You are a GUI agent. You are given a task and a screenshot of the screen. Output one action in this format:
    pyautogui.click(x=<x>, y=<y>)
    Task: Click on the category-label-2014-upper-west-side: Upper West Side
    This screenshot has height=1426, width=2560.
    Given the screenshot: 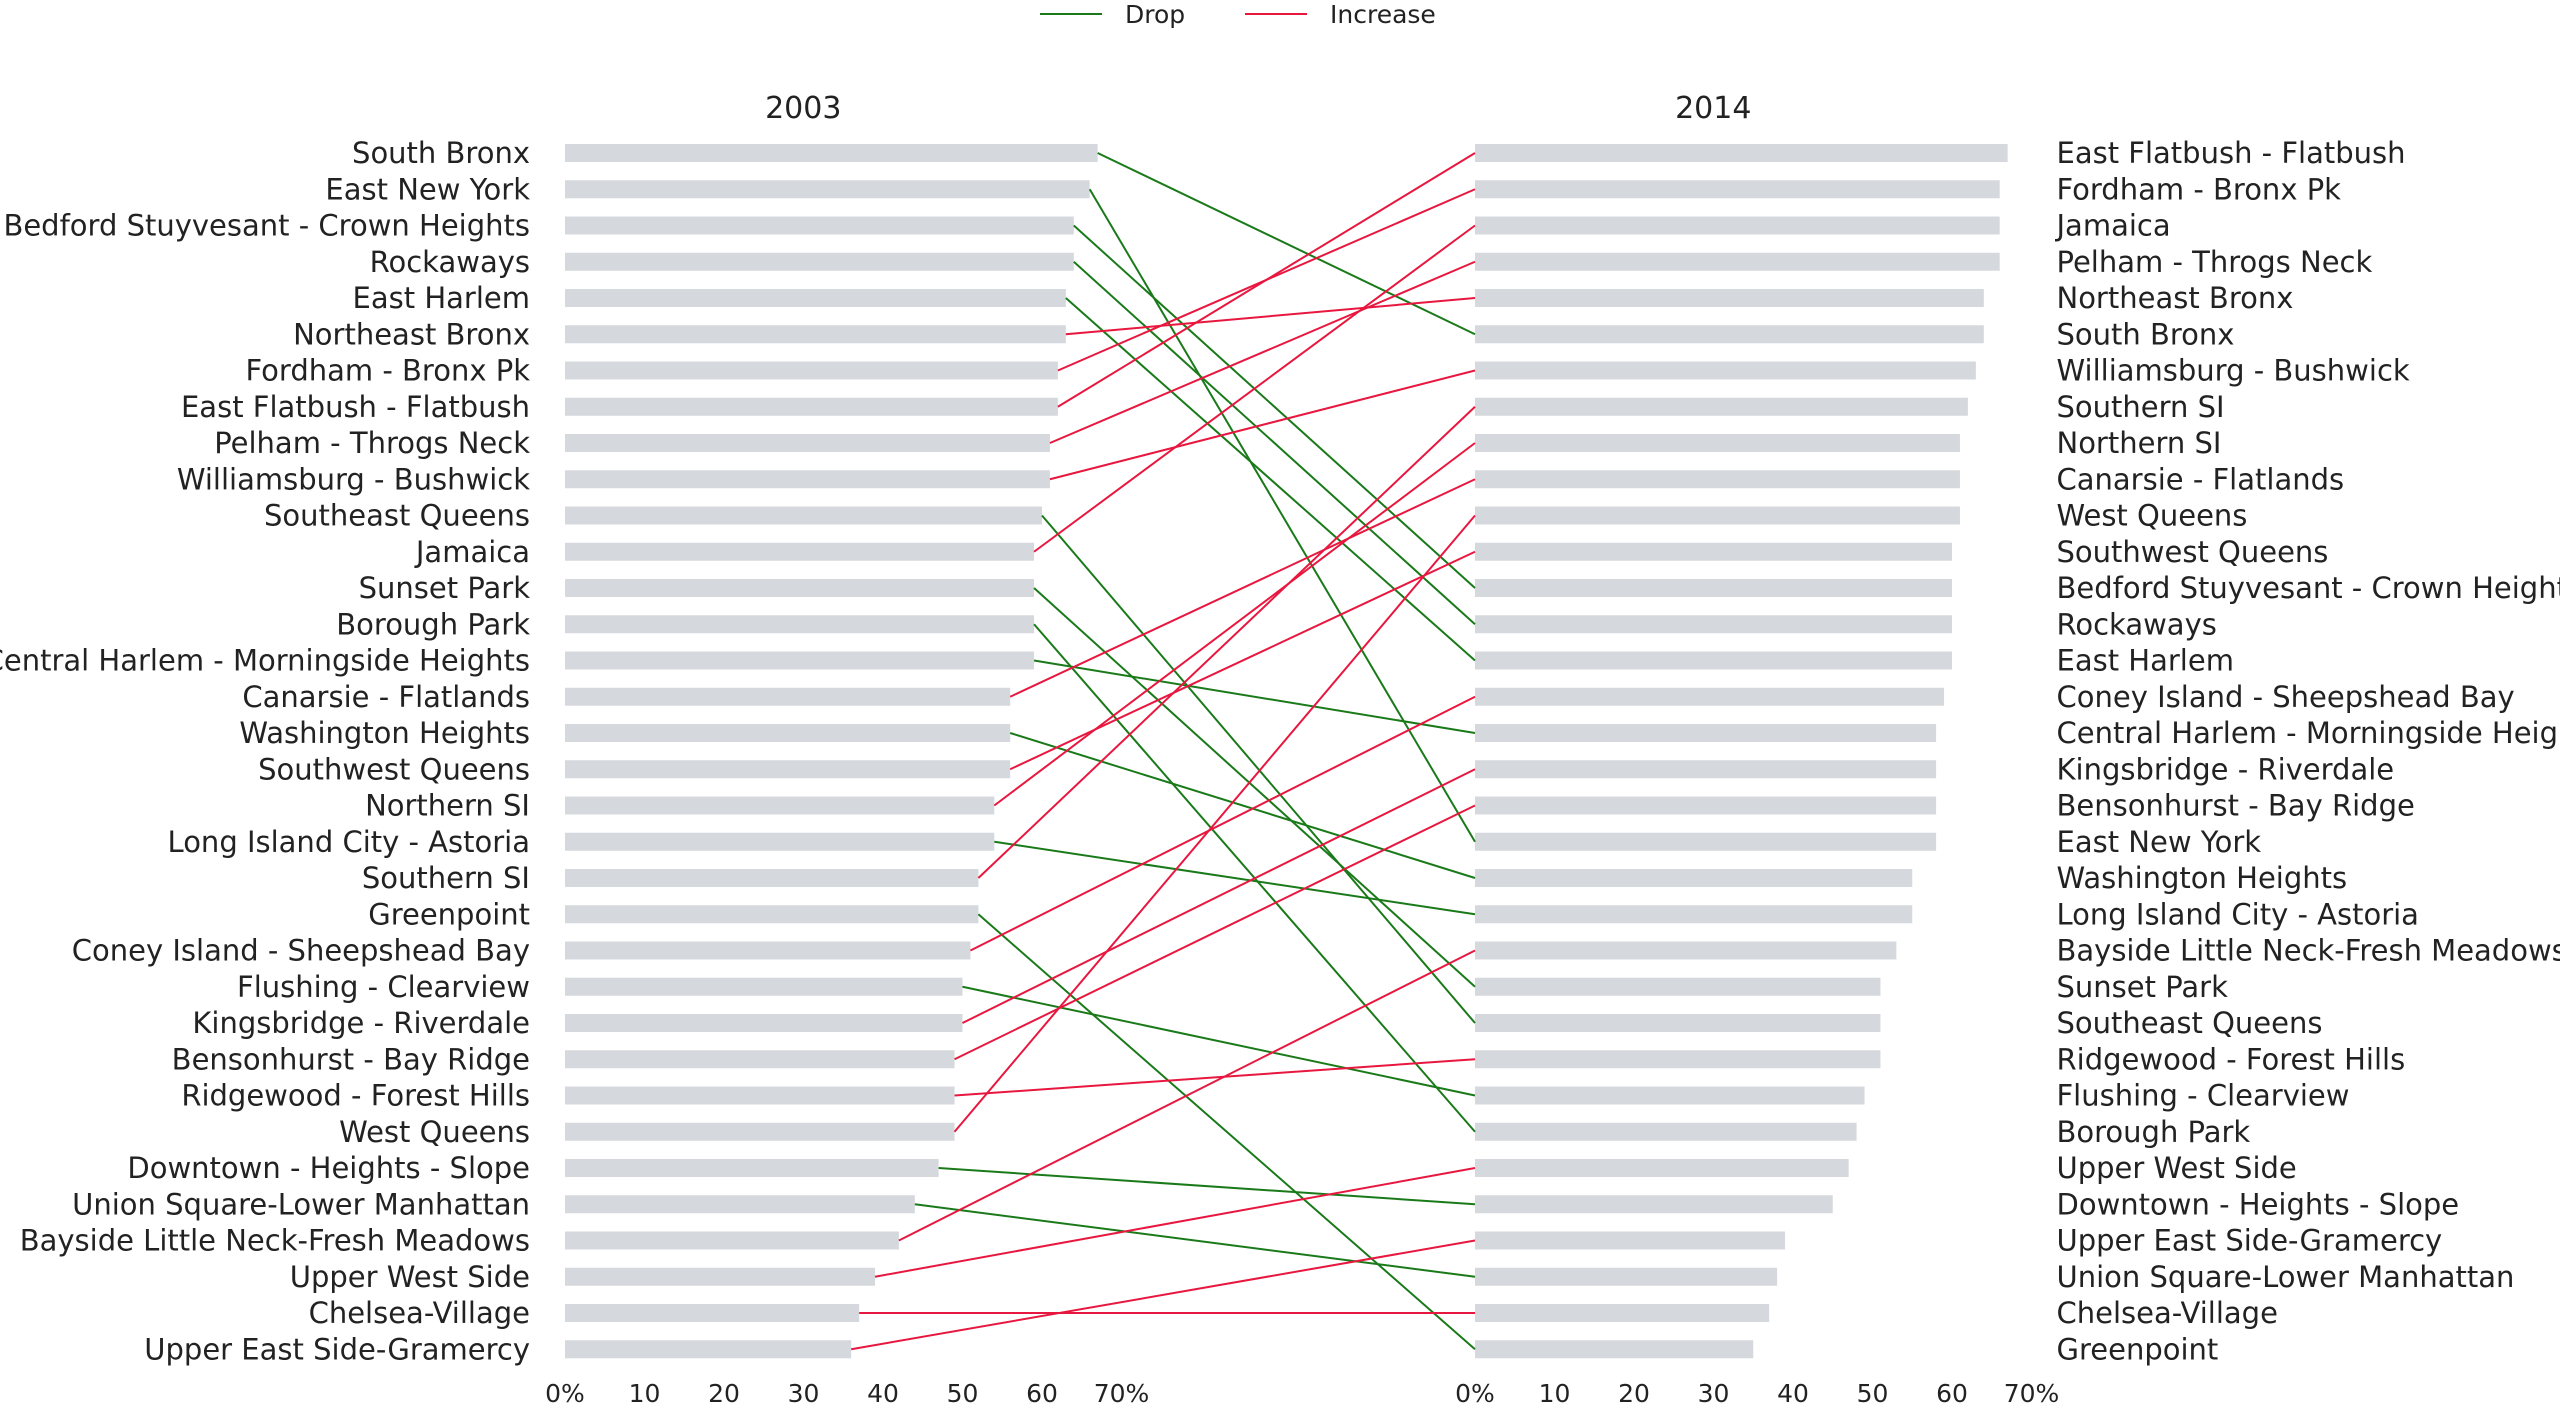 What is the action you would take?
    pyautogui.click(x=2177, y=1168)
    